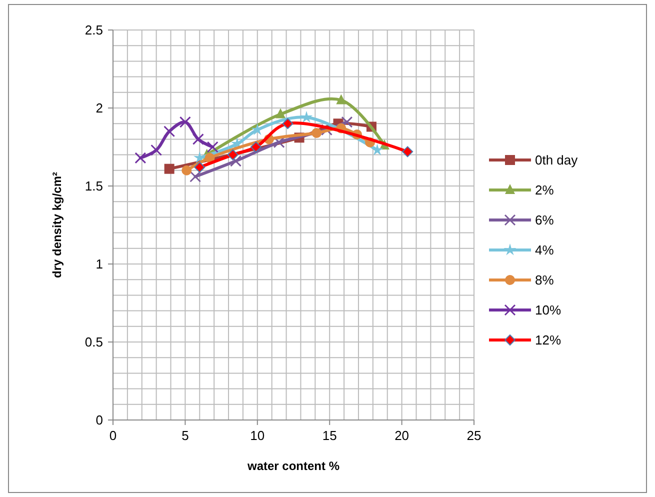 Image resolution: width=655 pixels, height=497 pixels. What do you see at coordinates (93, 30) in the screenshot?
I see `y-tick-label: 2.5` at bounding box center [93, 30].